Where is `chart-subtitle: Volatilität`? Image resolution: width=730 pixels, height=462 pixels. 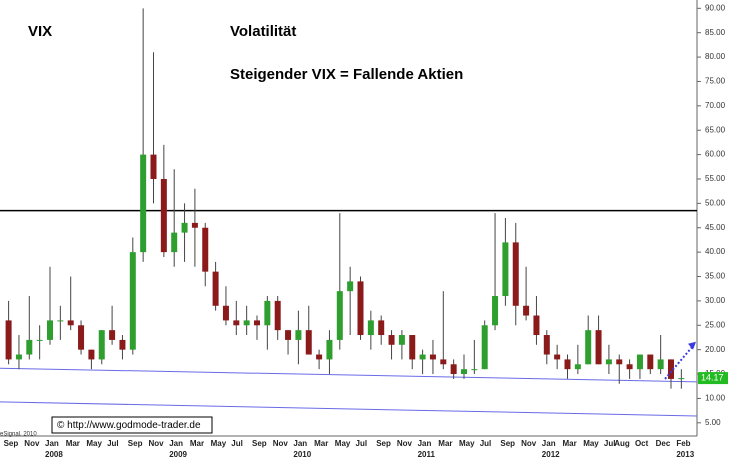
chart-subtitle: Volatilität is located at coordinates (263, 31).